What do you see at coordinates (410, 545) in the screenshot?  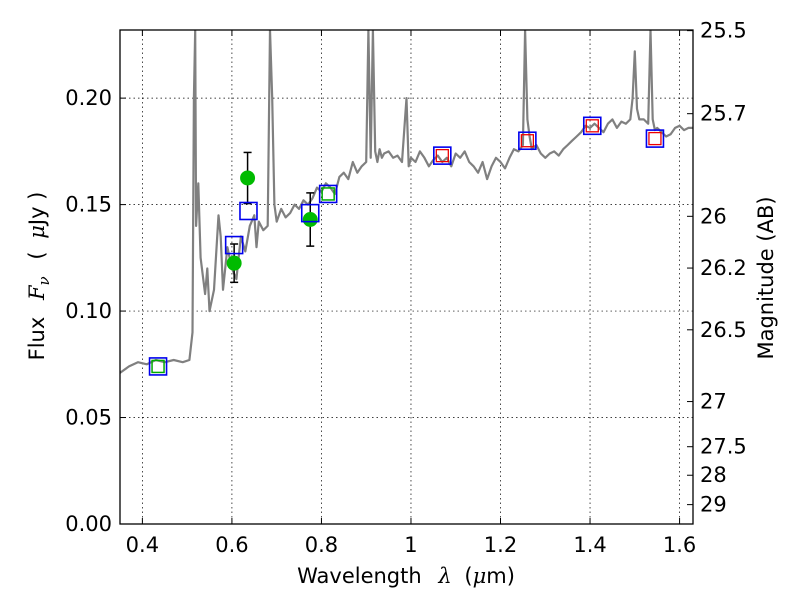 I see `x-tick-label: 1` at bounding box center [410, 545].